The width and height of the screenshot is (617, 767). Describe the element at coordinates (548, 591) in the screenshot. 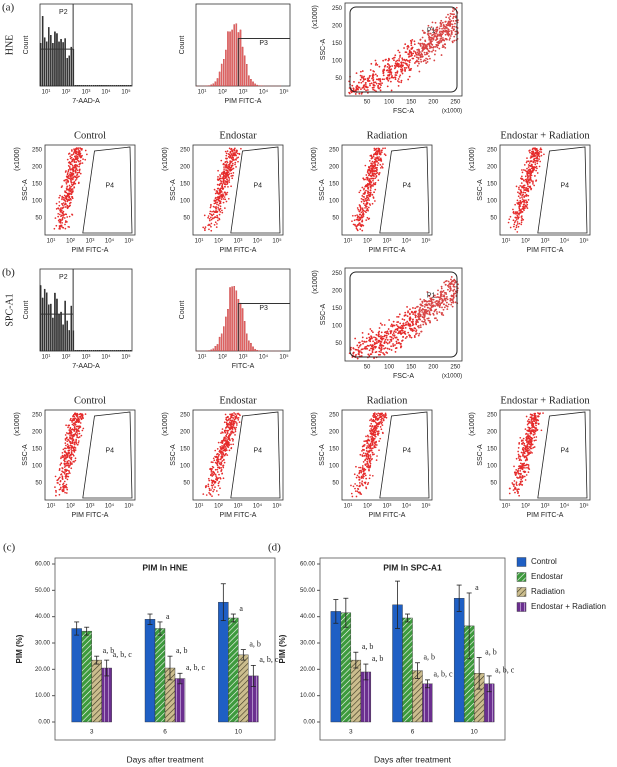

I see `legend-label: Radiation` at that location.